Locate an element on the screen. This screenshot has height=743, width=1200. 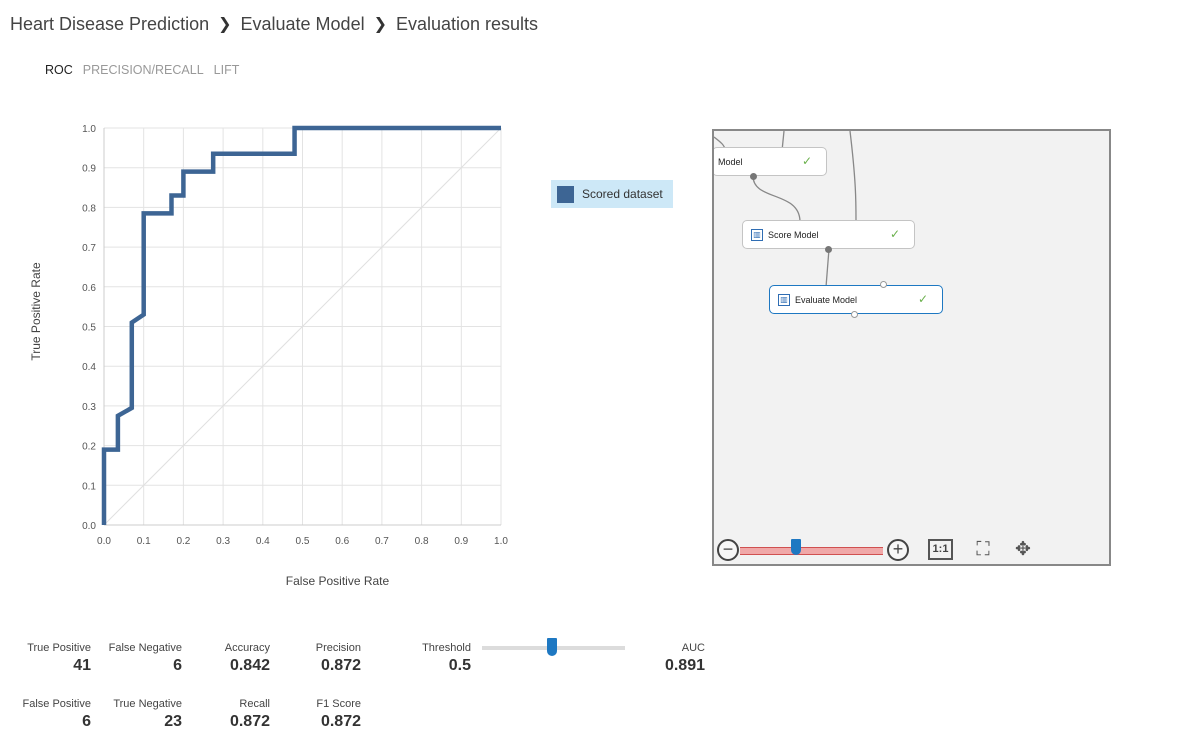
tab-lift: LIFT is located at coordinates (226, 70).